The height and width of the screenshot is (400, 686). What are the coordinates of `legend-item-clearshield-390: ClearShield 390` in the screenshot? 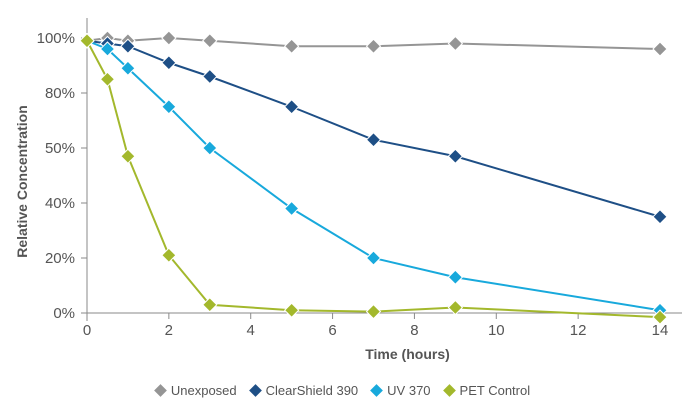 It's located at (303, 390).